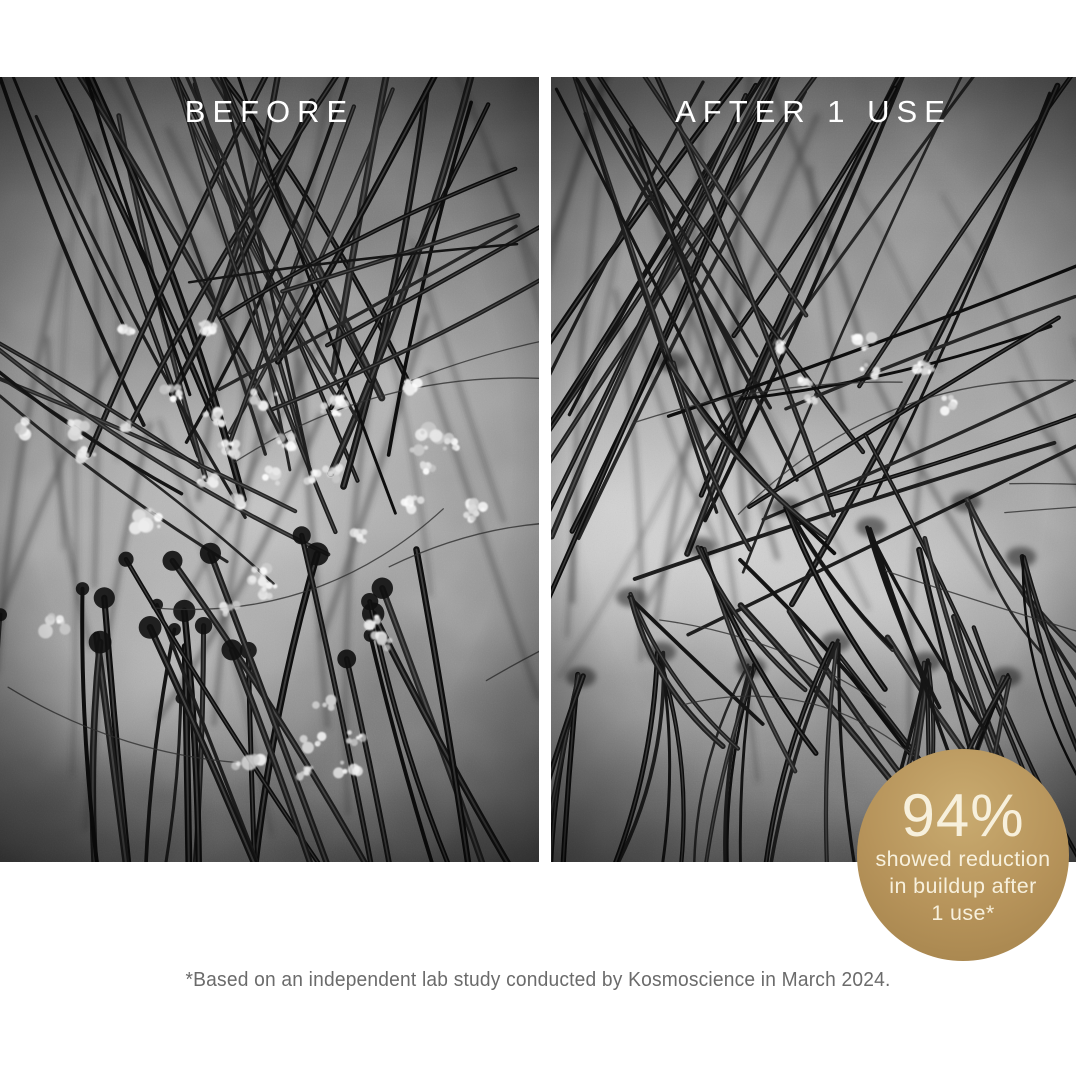  I want to click on badge-stat-value: 94%, so click(963, 815).